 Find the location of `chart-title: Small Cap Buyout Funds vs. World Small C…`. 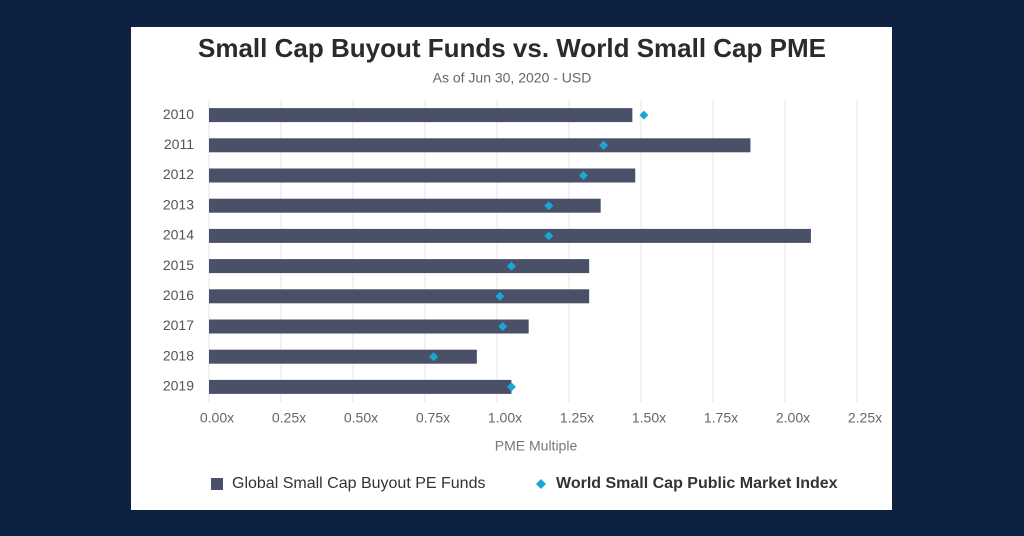

chart-title: Small Cap Buyout Funds vs. World Small C… is located at coordinates (512, 48).